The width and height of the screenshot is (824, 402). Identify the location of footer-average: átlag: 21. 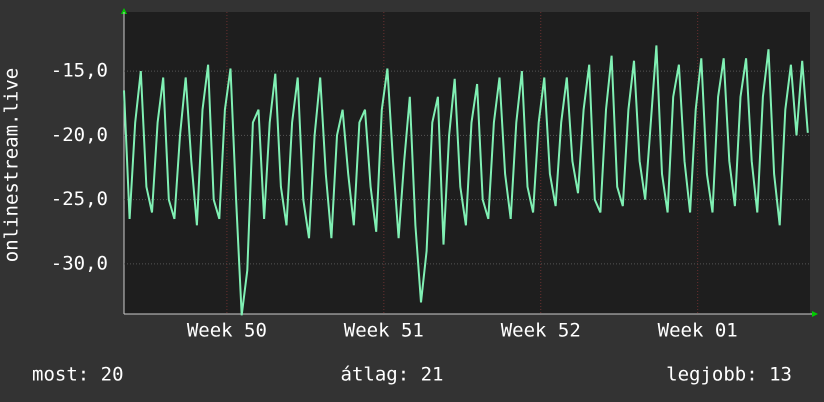
(392, 375).